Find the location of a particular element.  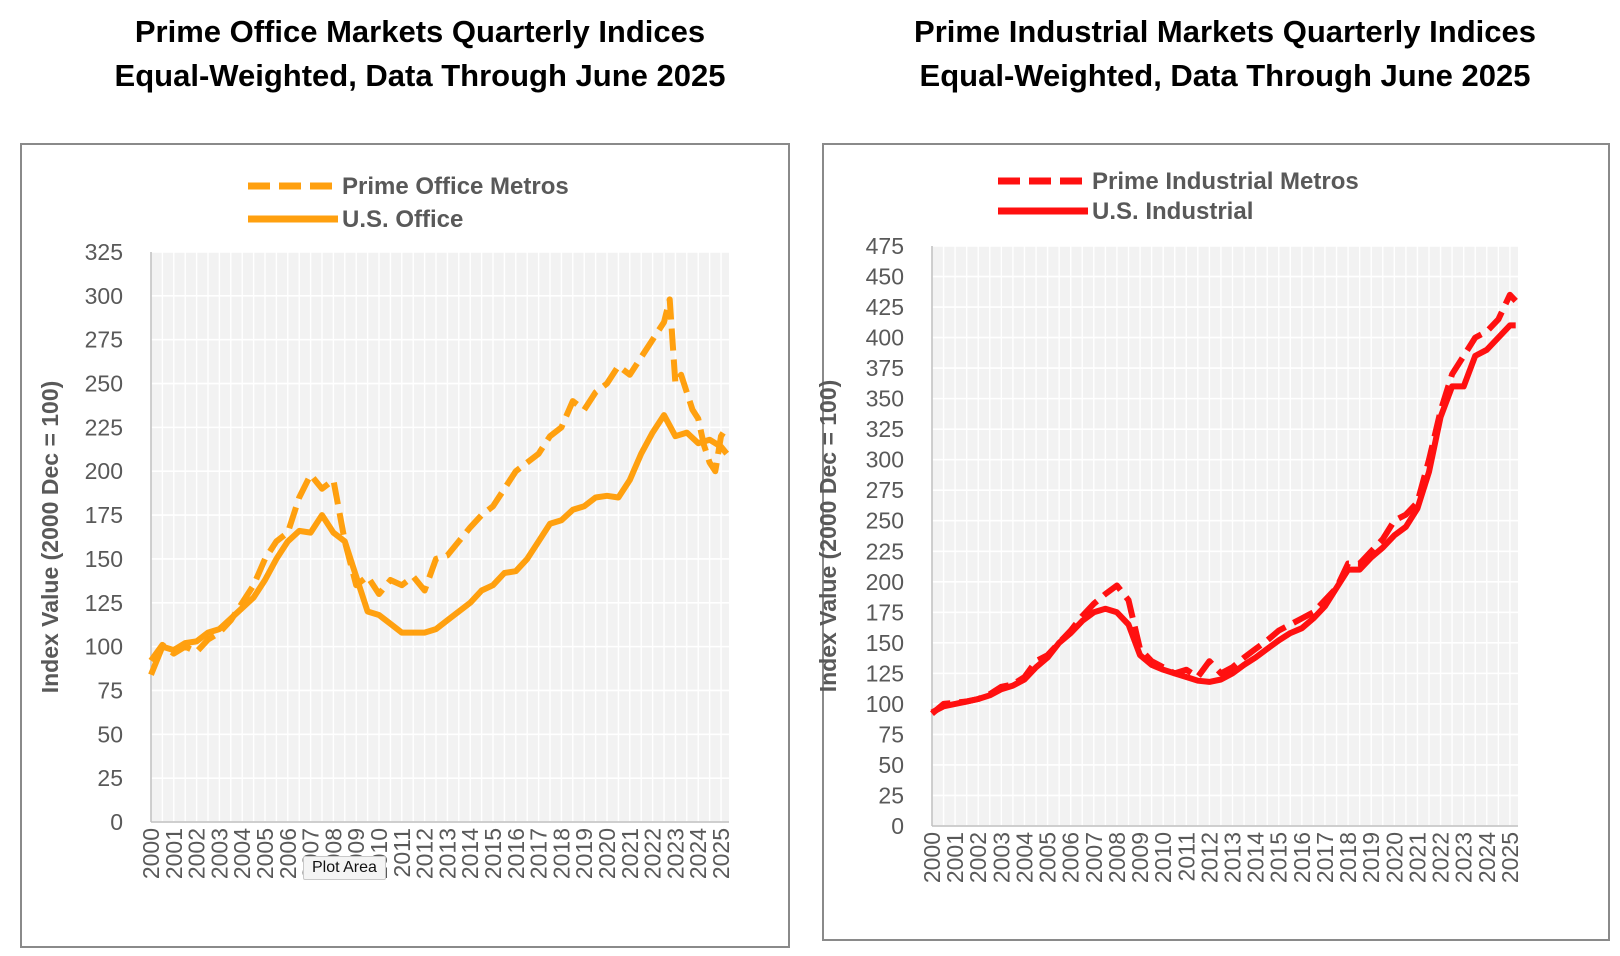

industrial-xtick-label: 2019 is located at coordinates (1371, 857).